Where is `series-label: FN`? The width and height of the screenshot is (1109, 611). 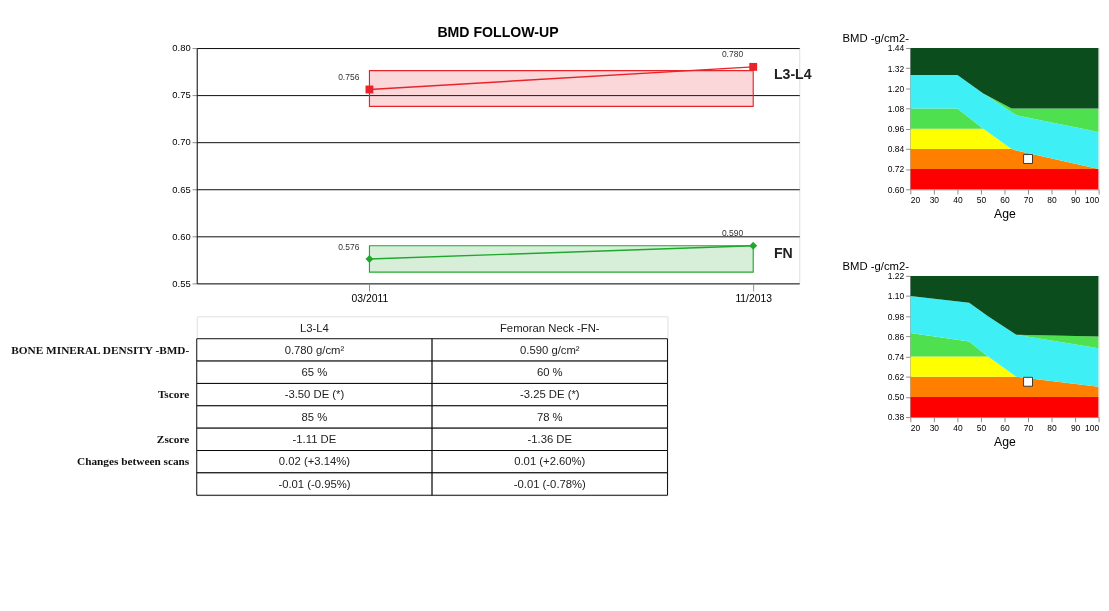
series-label: FN is located at coordinates (783, 253).